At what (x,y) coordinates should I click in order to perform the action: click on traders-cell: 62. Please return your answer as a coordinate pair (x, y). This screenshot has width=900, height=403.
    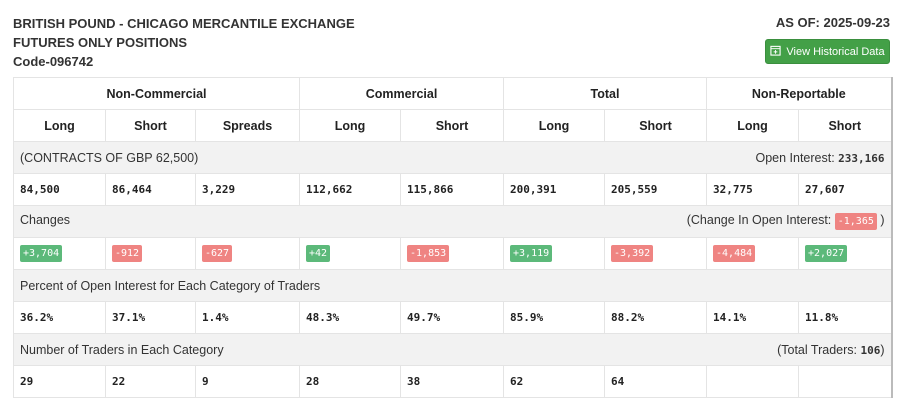
    Looking at the image, I should click on (554, 381).